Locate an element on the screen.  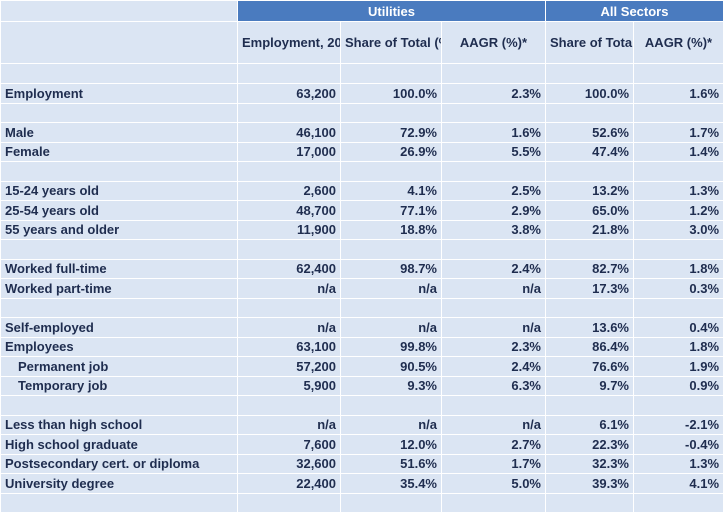
cell-all-sectors-share: 82.7% is located at coordinates (589, 268).